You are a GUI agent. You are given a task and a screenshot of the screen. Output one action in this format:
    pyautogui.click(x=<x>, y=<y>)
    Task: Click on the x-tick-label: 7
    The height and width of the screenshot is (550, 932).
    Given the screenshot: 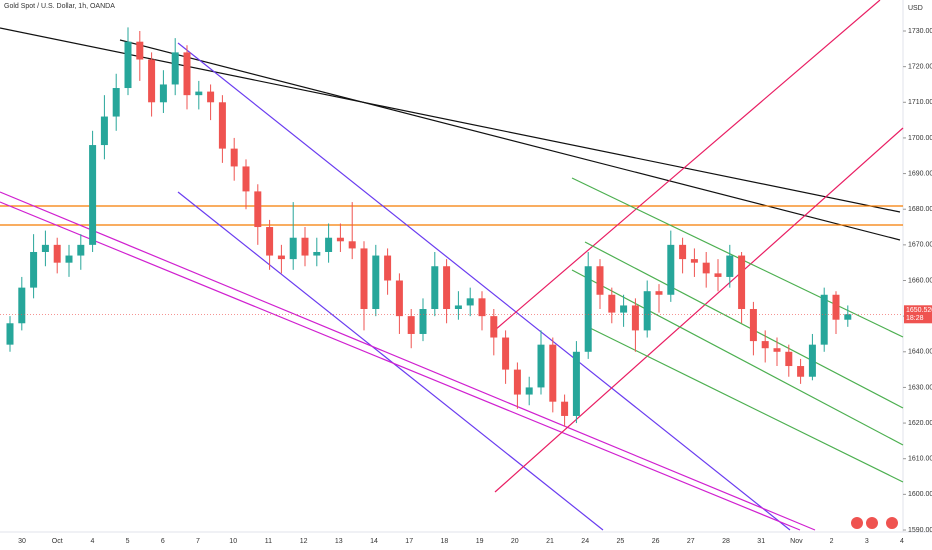 What is the action you would take?
    pyautogui.click(x=198, y=541)
    